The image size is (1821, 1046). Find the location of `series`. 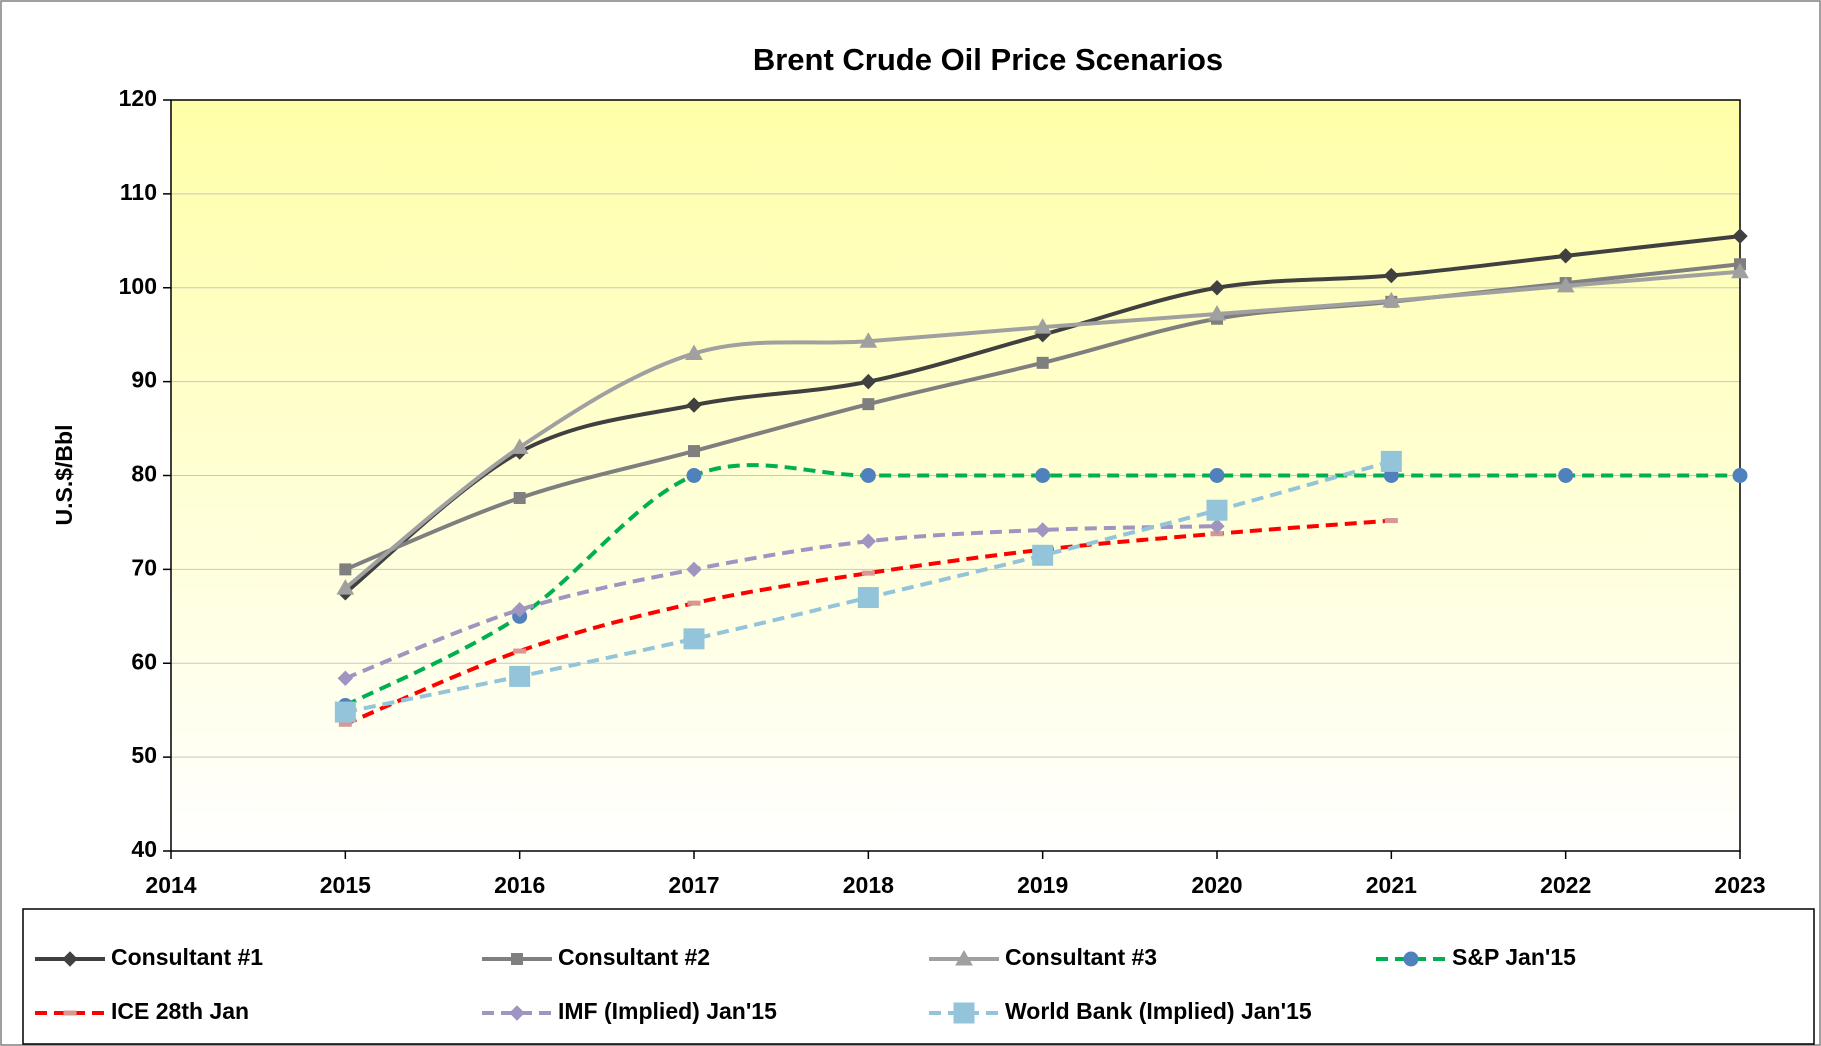

series is located at coordinates (781, 602).